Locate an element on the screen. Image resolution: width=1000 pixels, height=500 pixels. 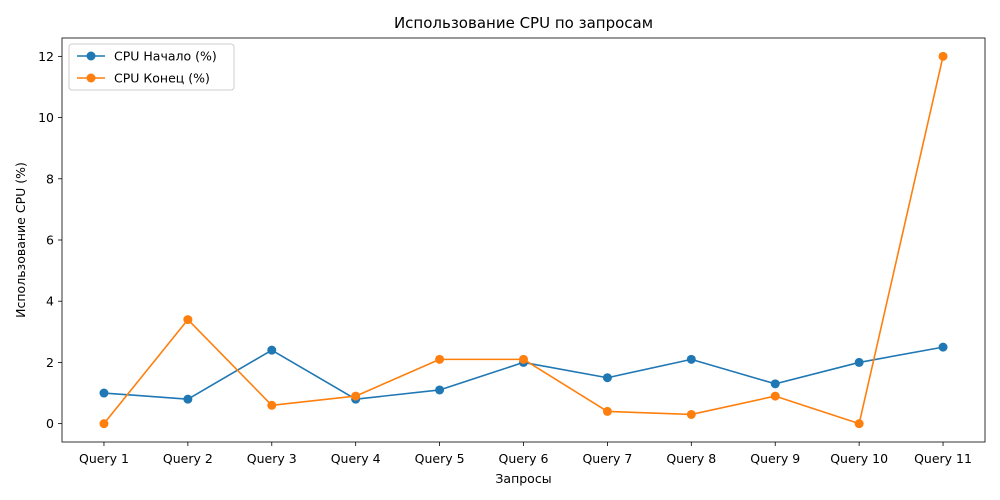
y-tick-label: 6 is located at coordinates (50, 240).